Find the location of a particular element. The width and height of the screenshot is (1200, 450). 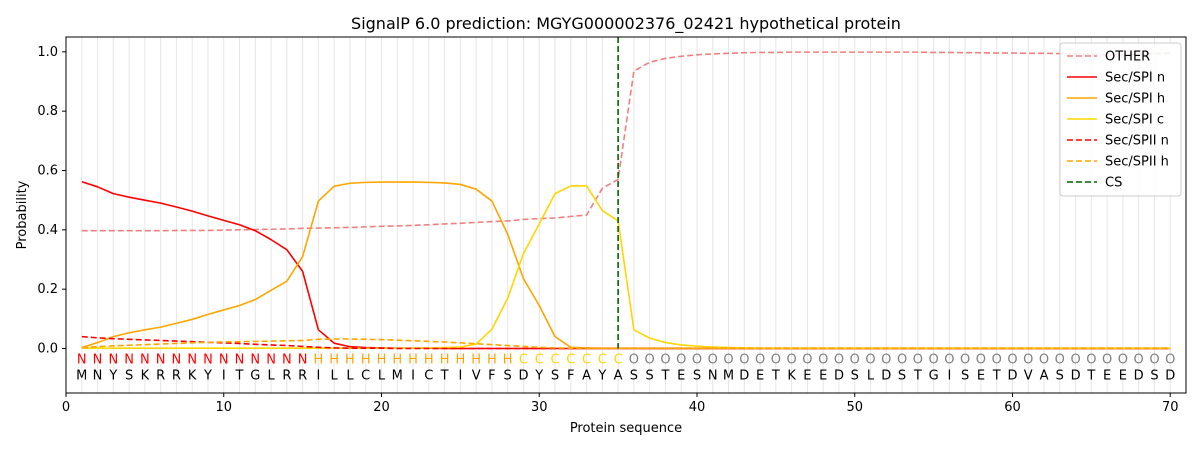

residue-char: N is located at coordinates (98, 376).